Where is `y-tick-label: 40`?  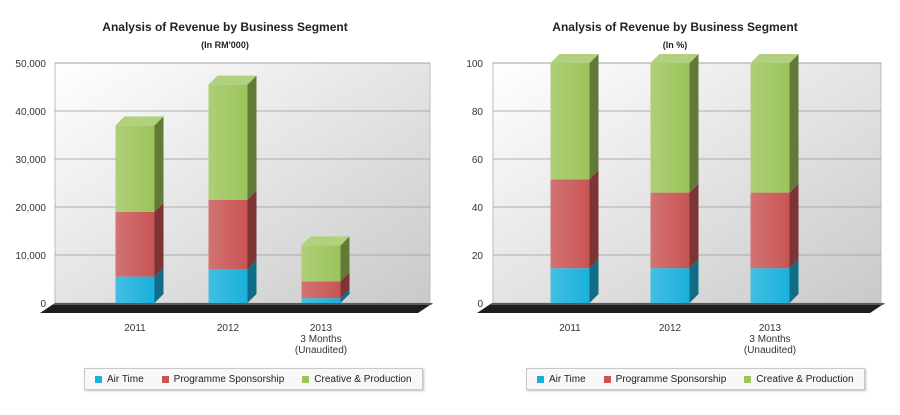
y-tick-label: 40 is located at coordinates (478, 208).